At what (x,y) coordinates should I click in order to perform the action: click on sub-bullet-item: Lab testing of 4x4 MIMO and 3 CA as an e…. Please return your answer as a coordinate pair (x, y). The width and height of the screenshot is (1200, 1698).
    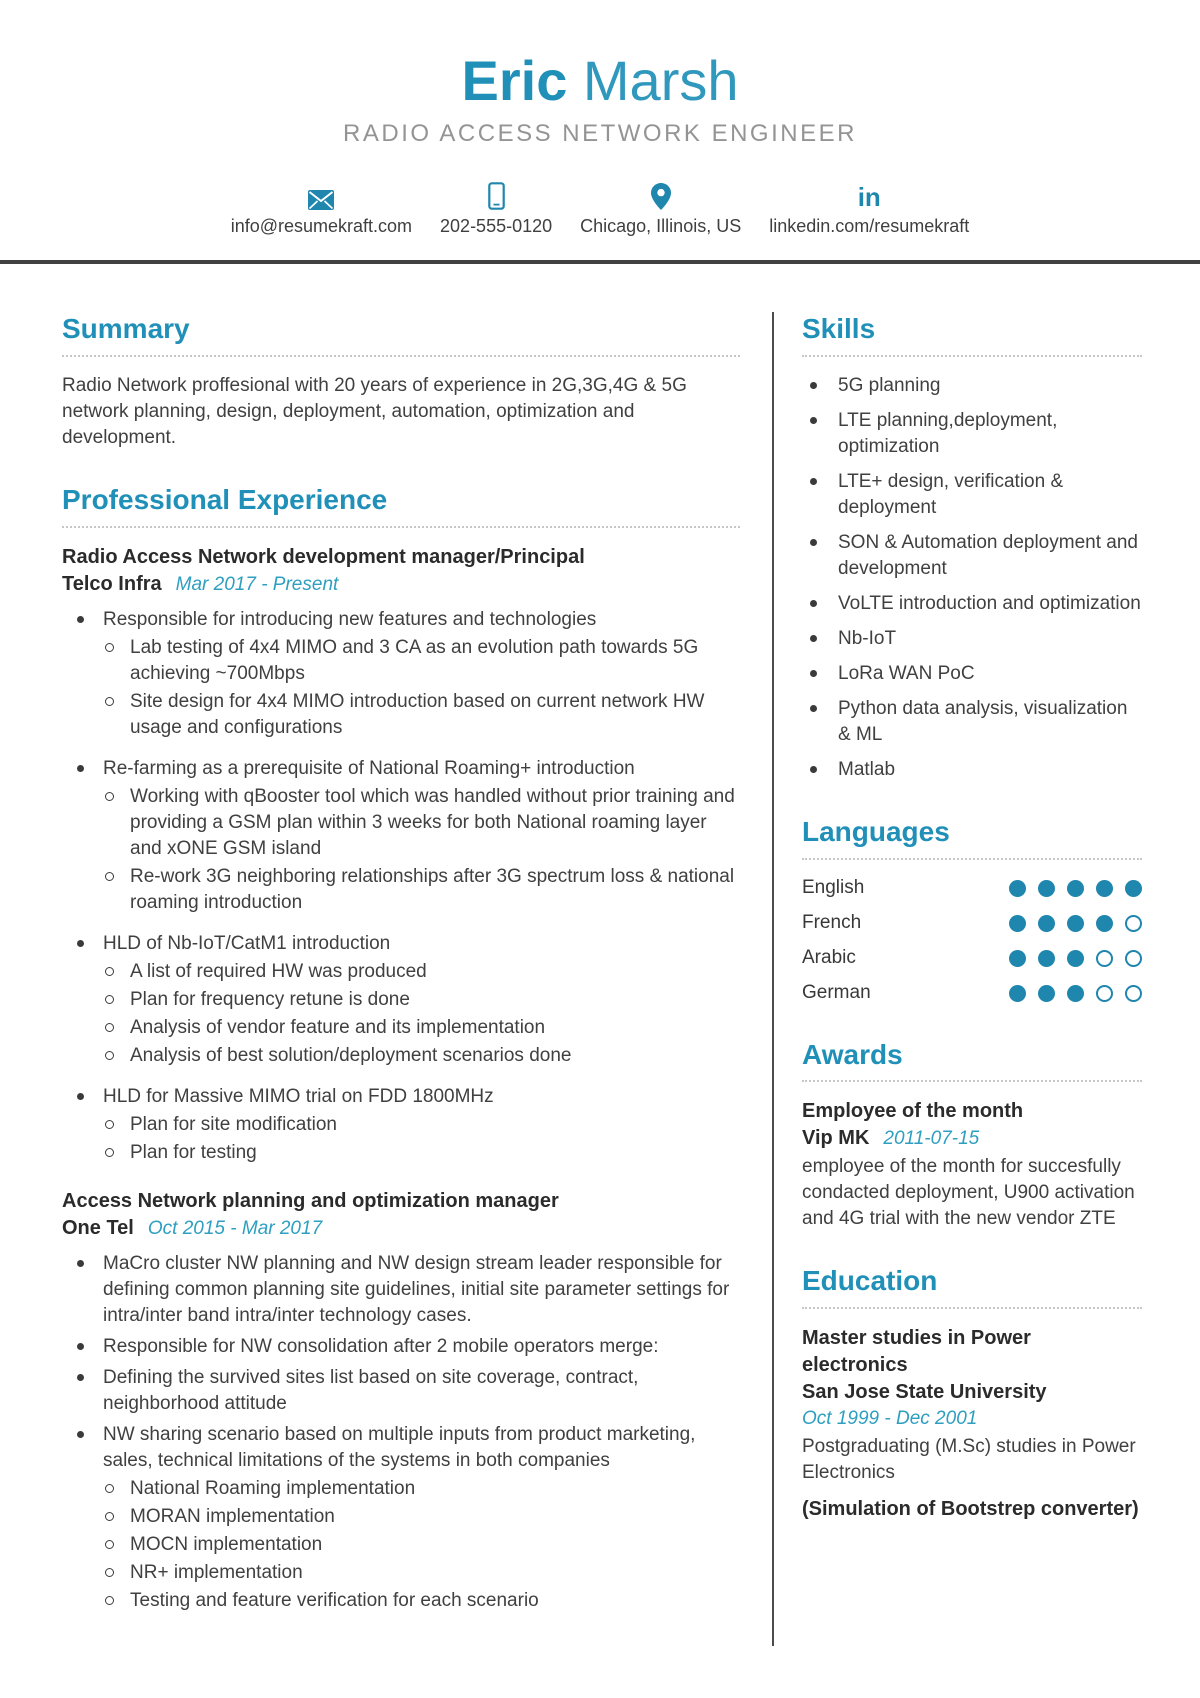
    Looking at the image, I should click on (421, 661).